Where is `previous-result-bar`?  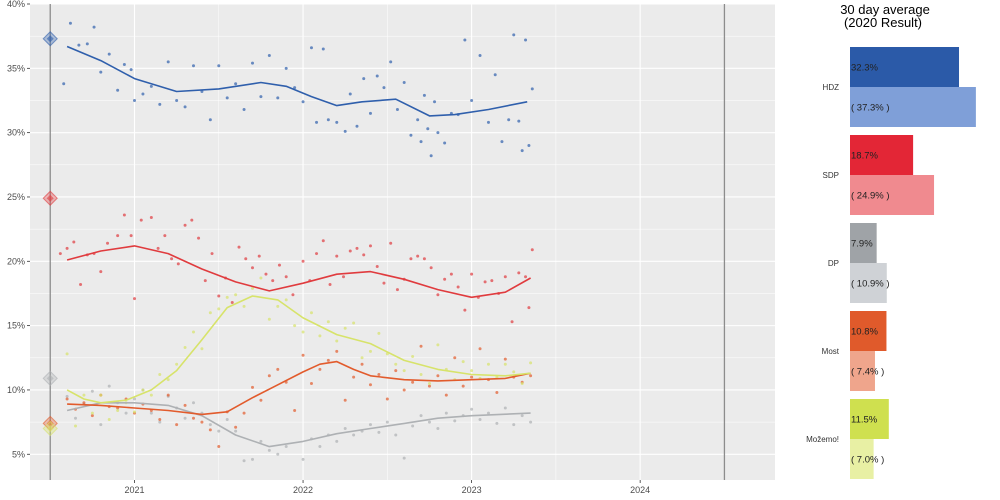 previous-result-bar is located at coordinates (892, 195).